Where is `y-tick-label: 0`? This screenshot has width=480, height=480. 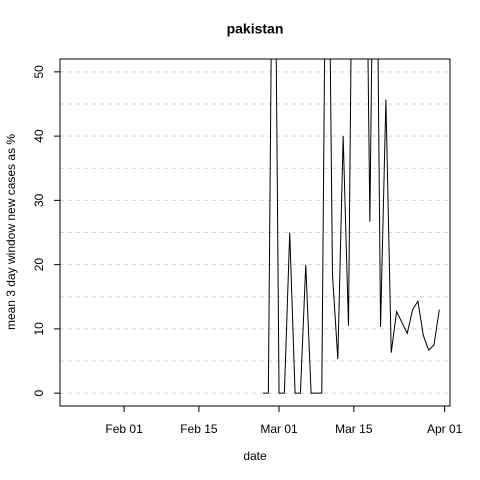 y-tick-label: 0 is located at coordinates (39, 392).